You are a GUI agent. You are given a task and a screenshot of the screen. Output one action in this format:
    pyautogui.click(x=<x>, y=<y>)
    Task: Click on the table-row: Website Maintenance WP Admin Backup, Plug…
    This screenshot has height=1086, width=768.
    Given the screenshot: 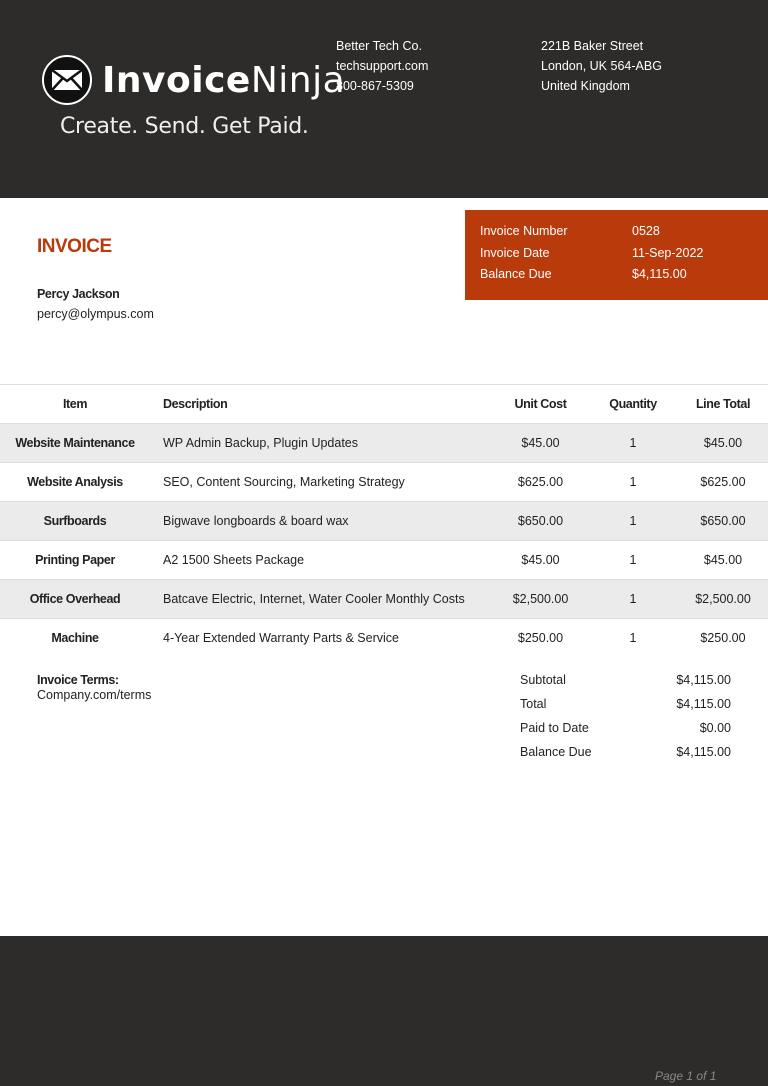 What is the action you would take?
    pyautogui.click(x=384, y=443)
    